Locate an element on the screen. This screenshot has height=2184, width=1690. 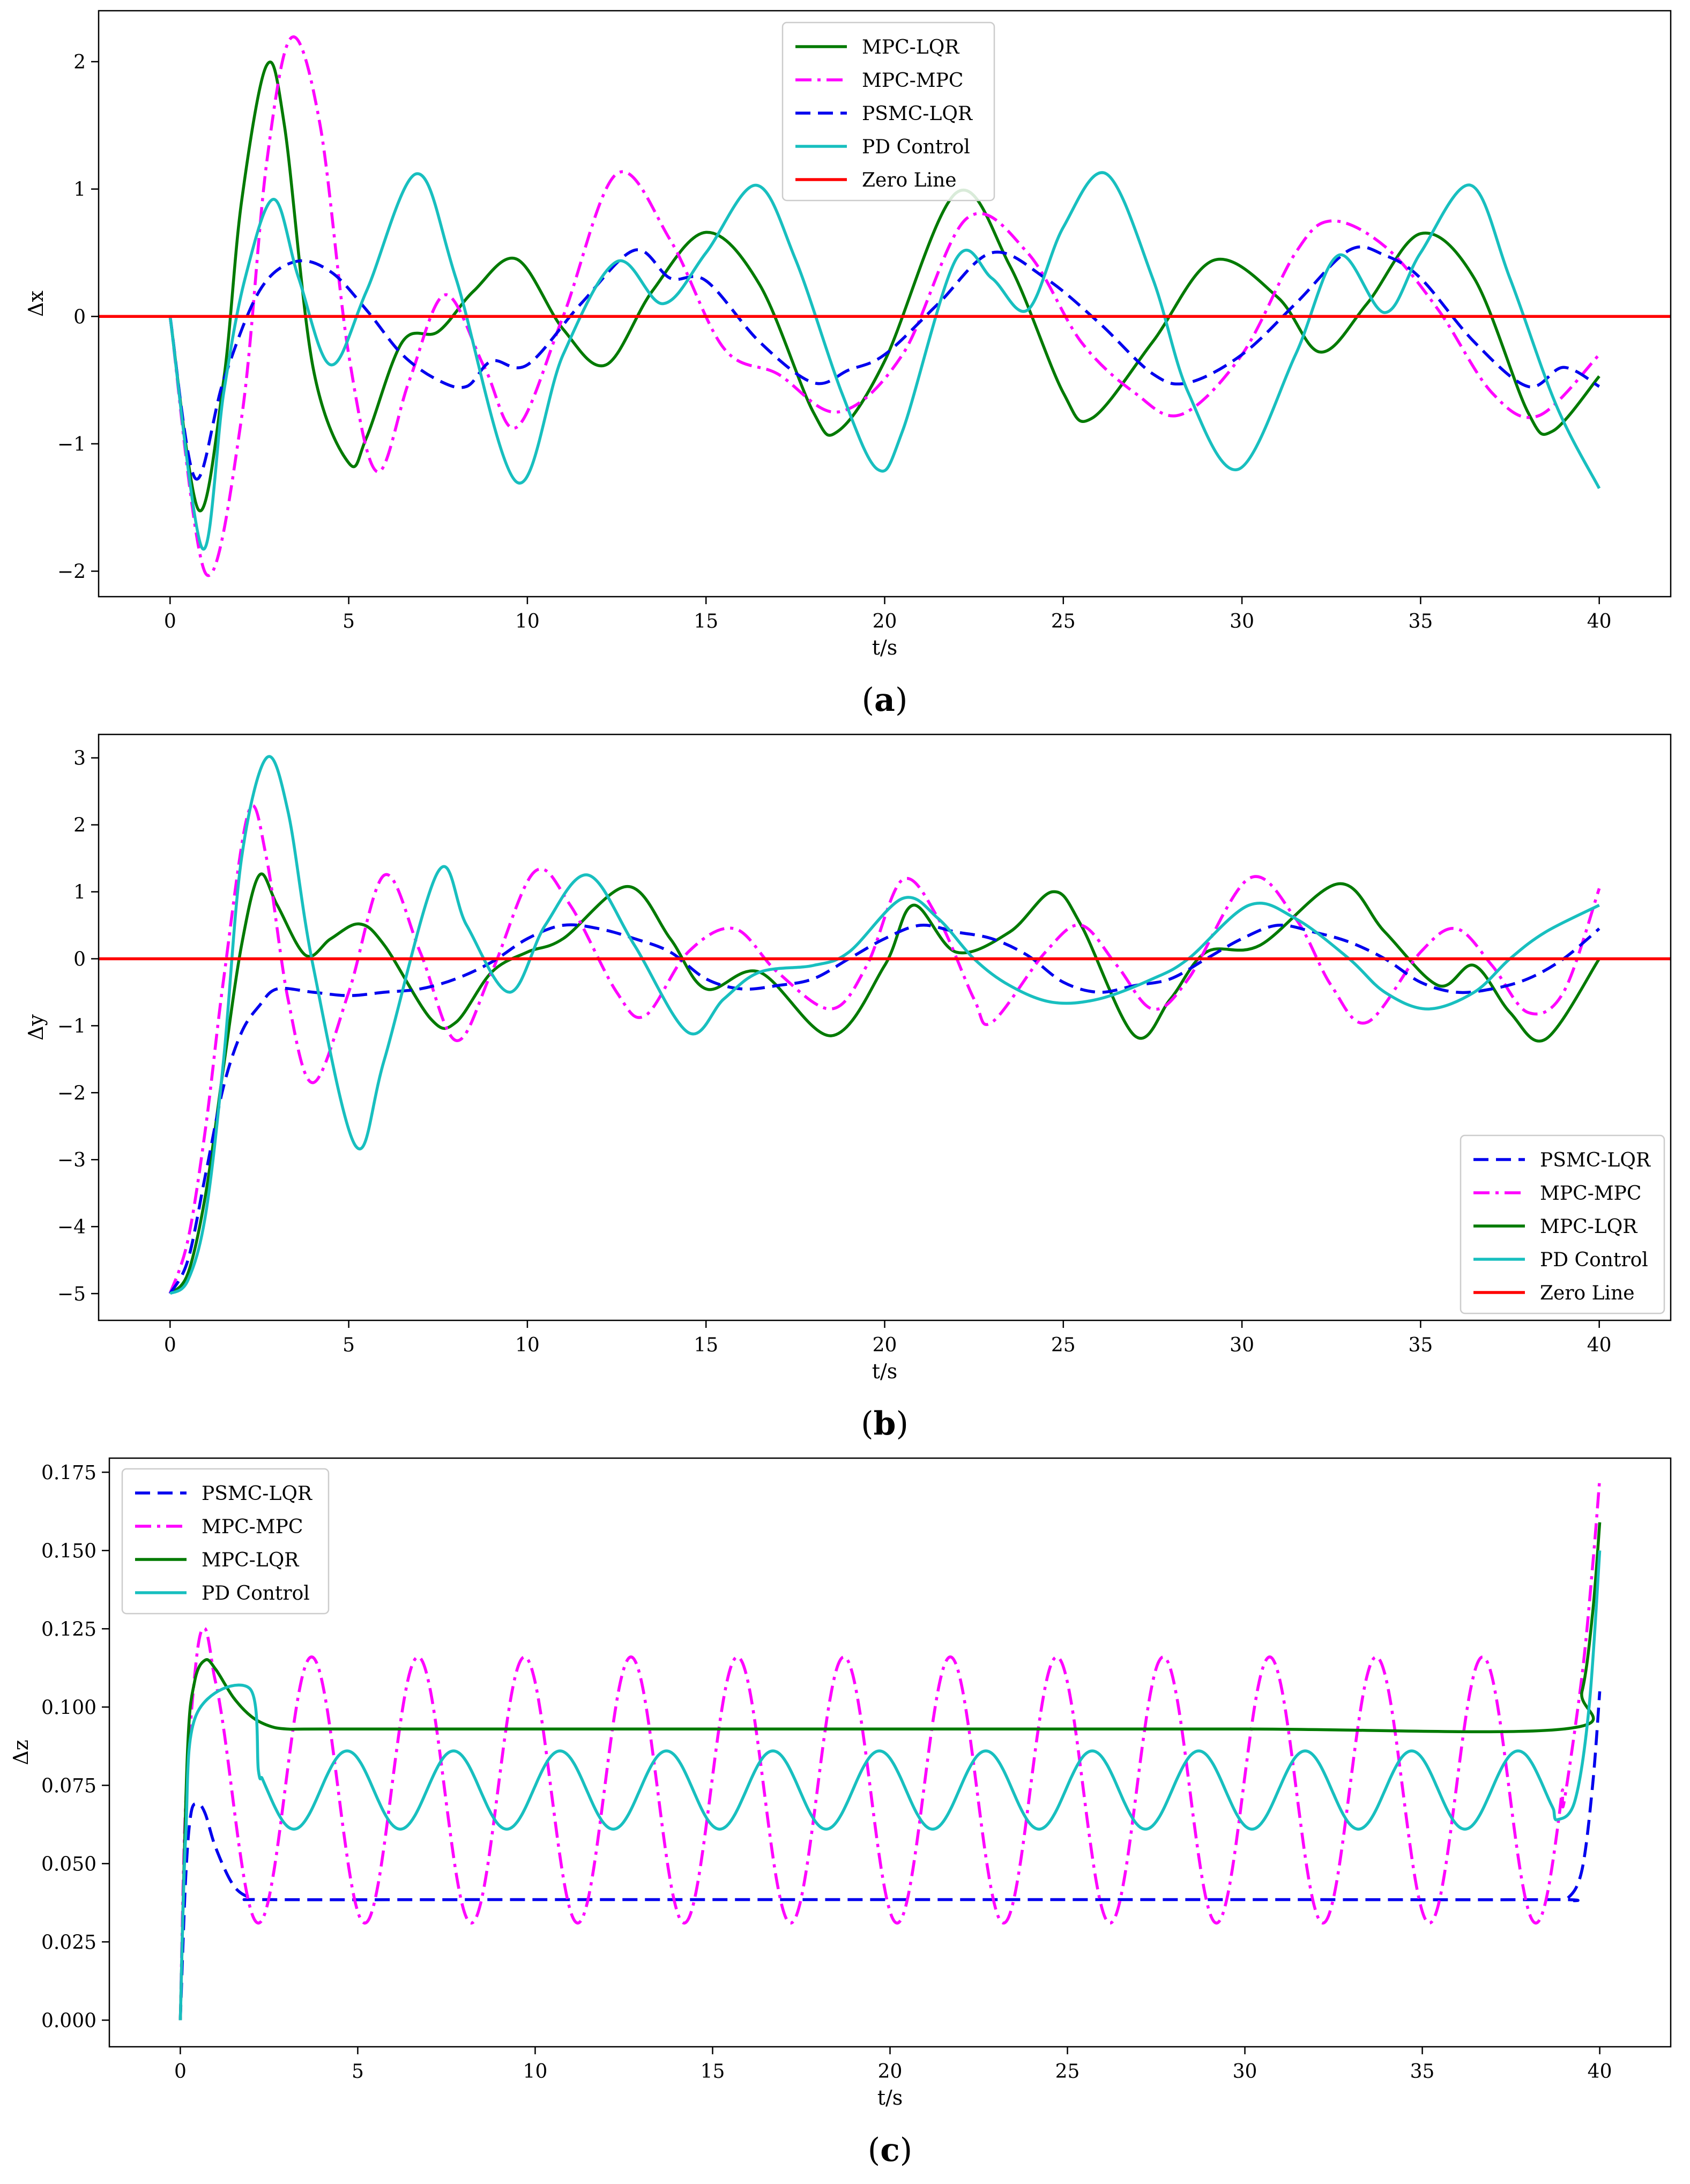
legend: PSMC-LQR MPC-MPC MPC-LQR PD Control is located at coordinates (225, 1541).